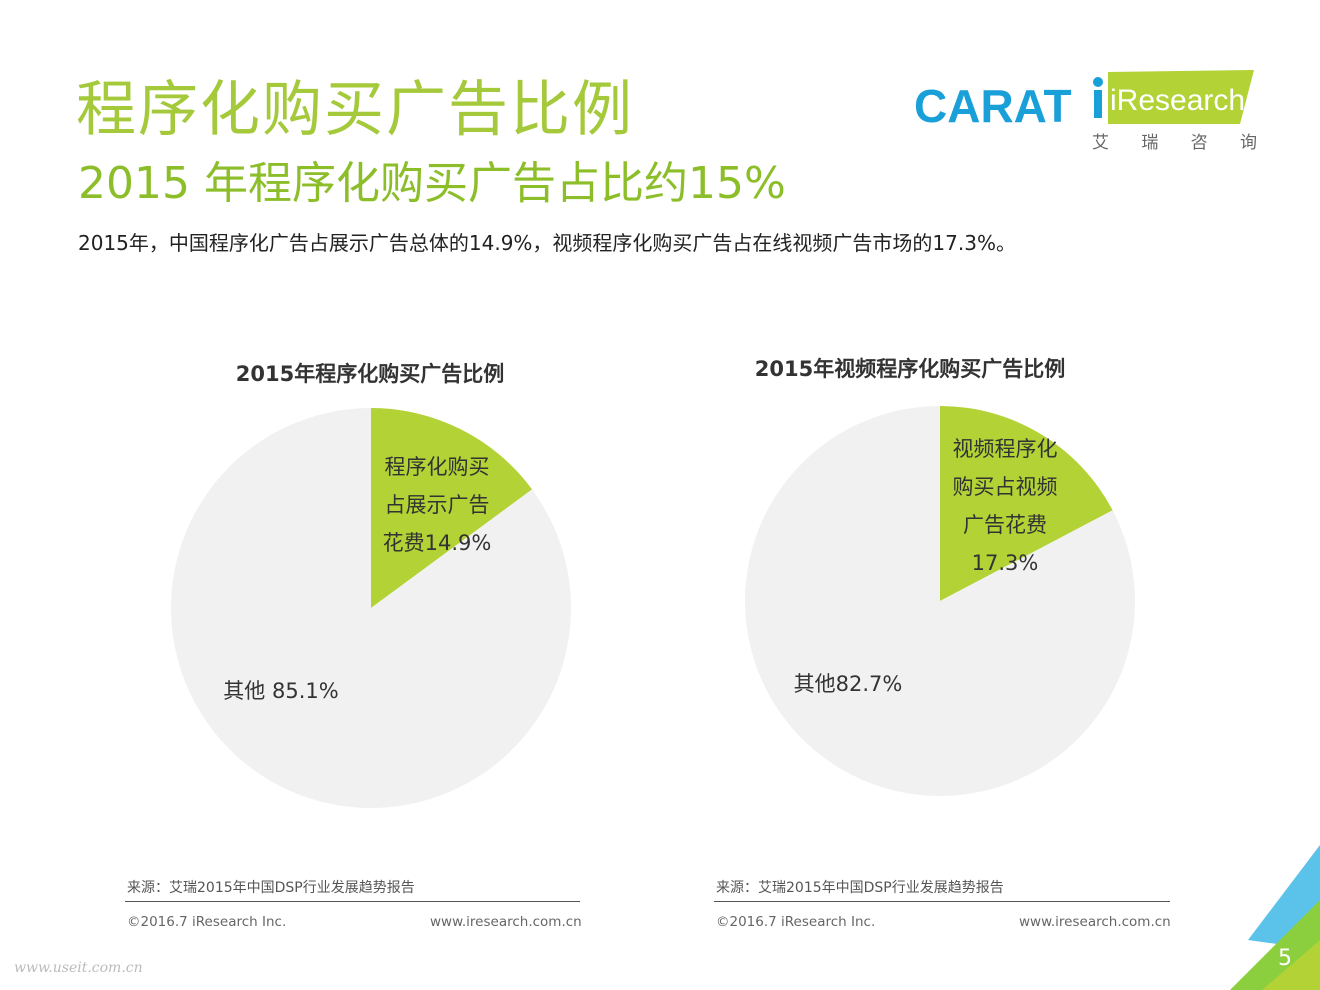  I want to click on pie-slice-label: 其他82.7%, so click(848, 684).